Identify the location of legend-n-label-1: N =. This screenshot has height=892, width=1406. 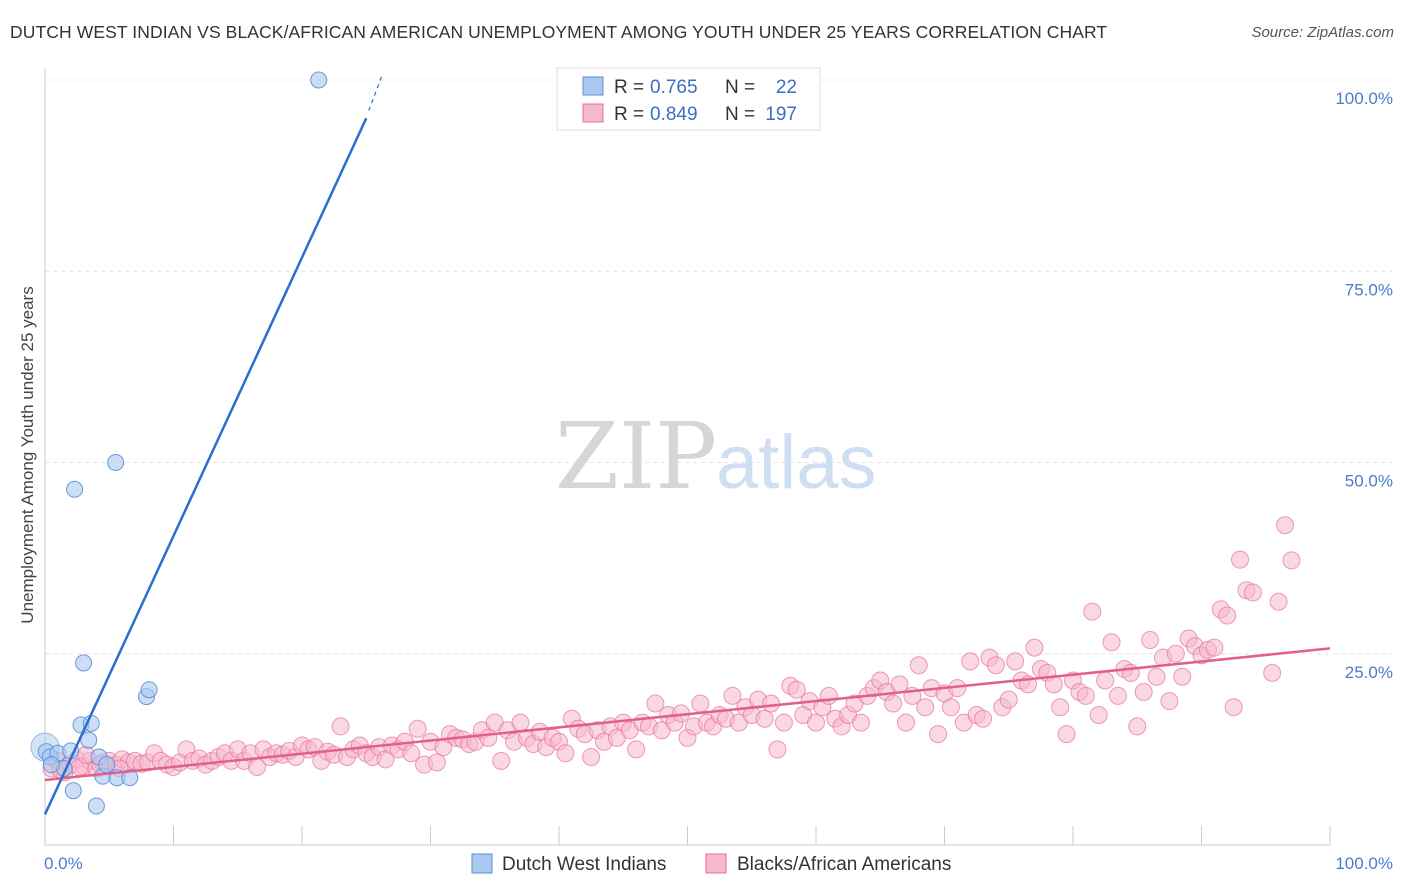
(740, 87).